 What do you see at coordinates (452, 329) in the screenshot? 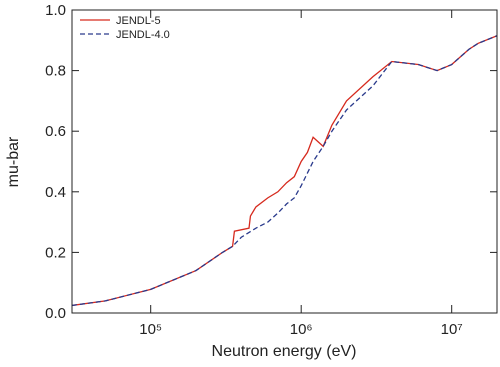
I see `x-tick-label: 10⁷` at bounding box center [452, 329].